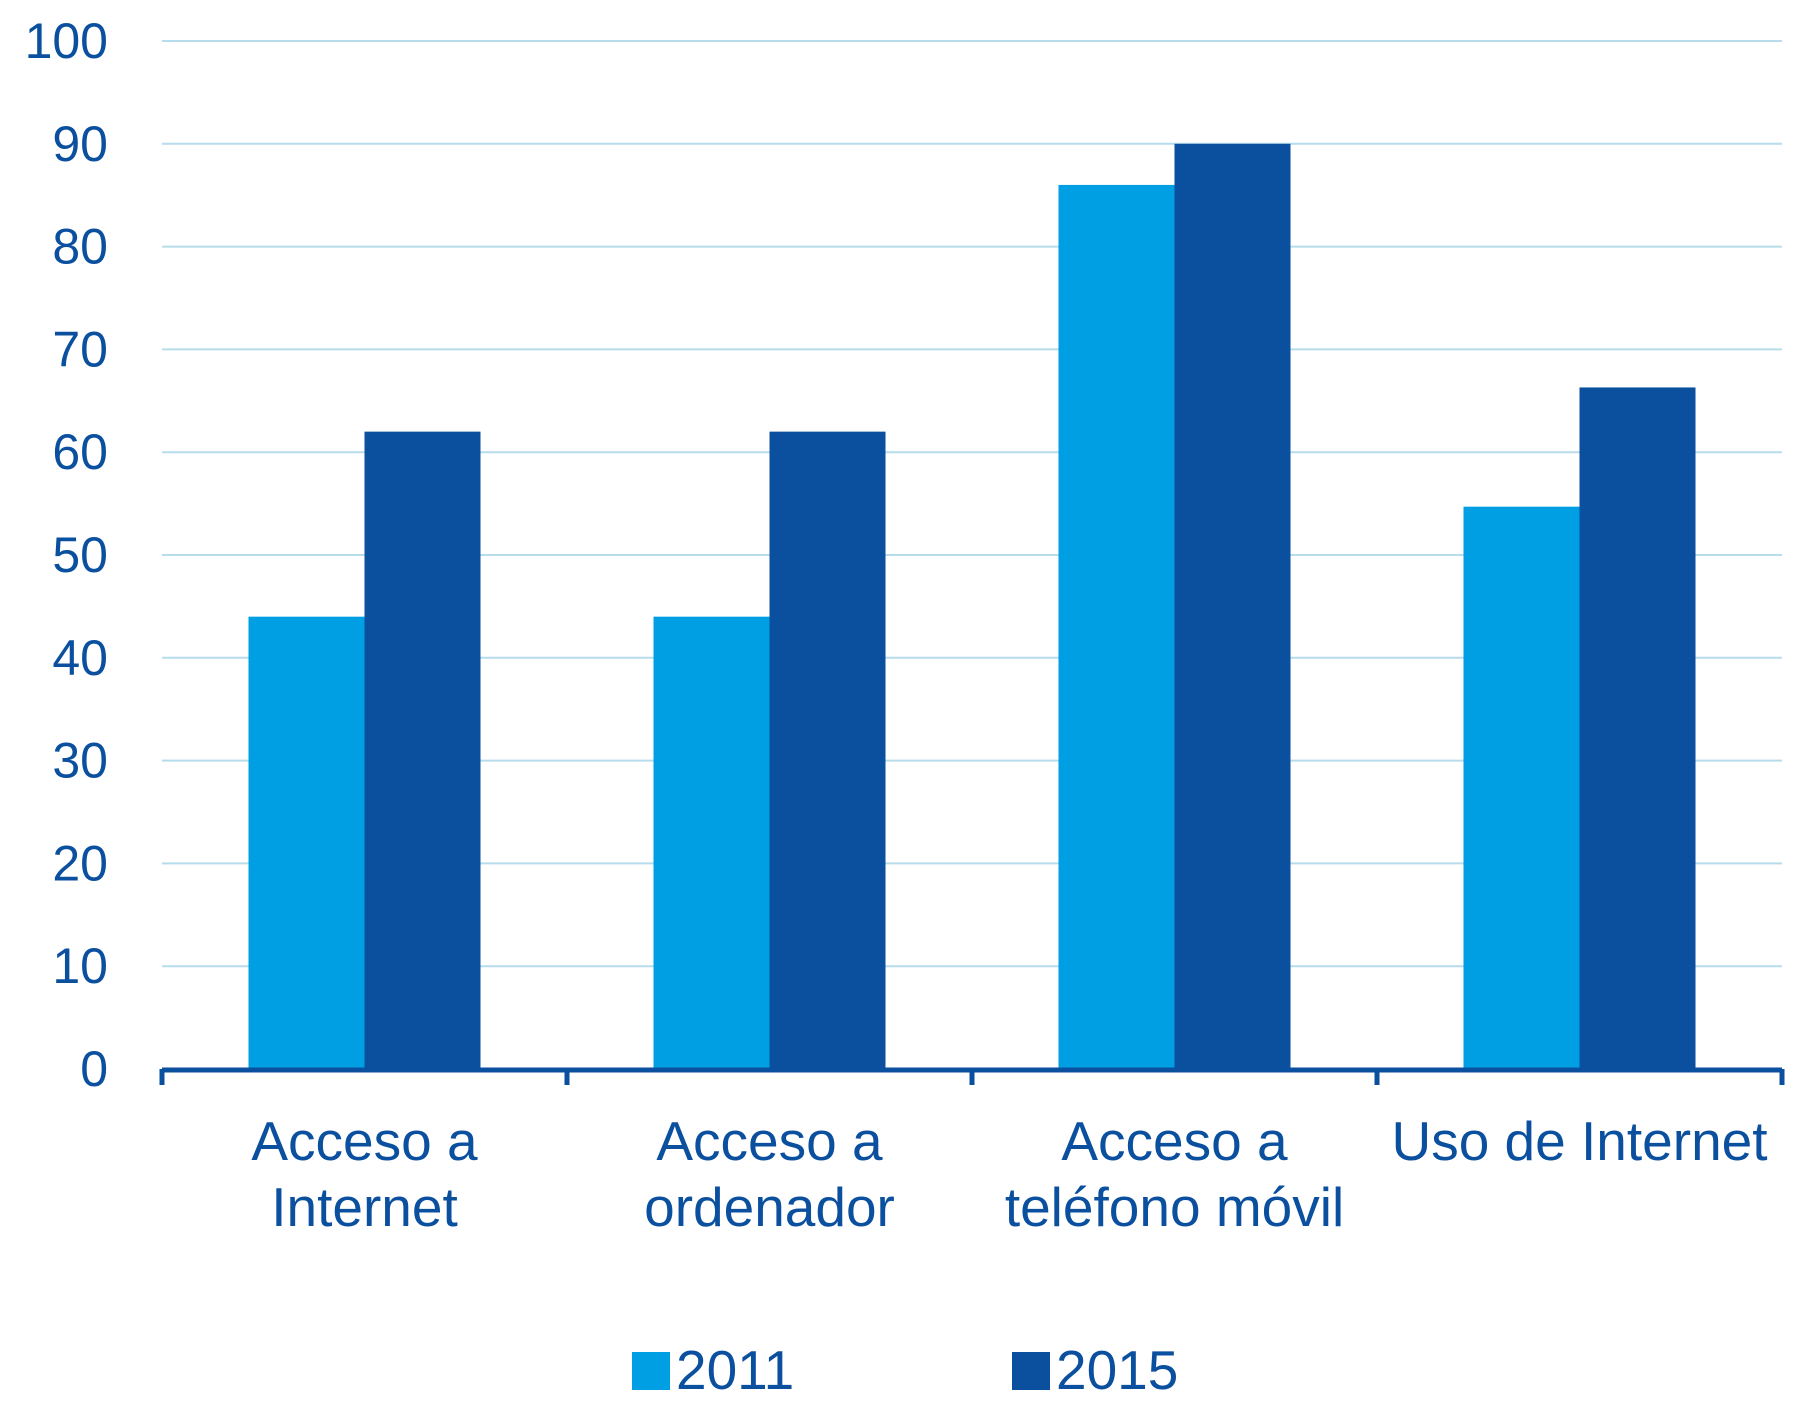  What do you see at coordinates (94, 1069) in the screenshot?
I see `y-tick-label: 0` at bounding box center [94, 1069].